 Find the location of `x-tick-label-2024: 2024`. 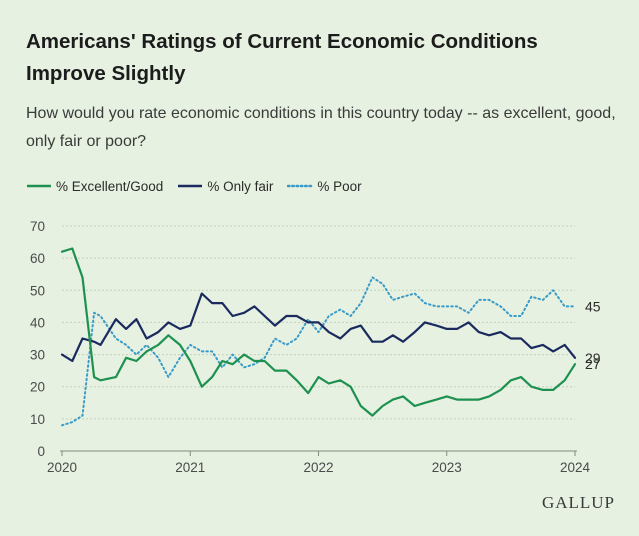

x-tick-label-2024: 2024 is located at coordinates (575, 467).